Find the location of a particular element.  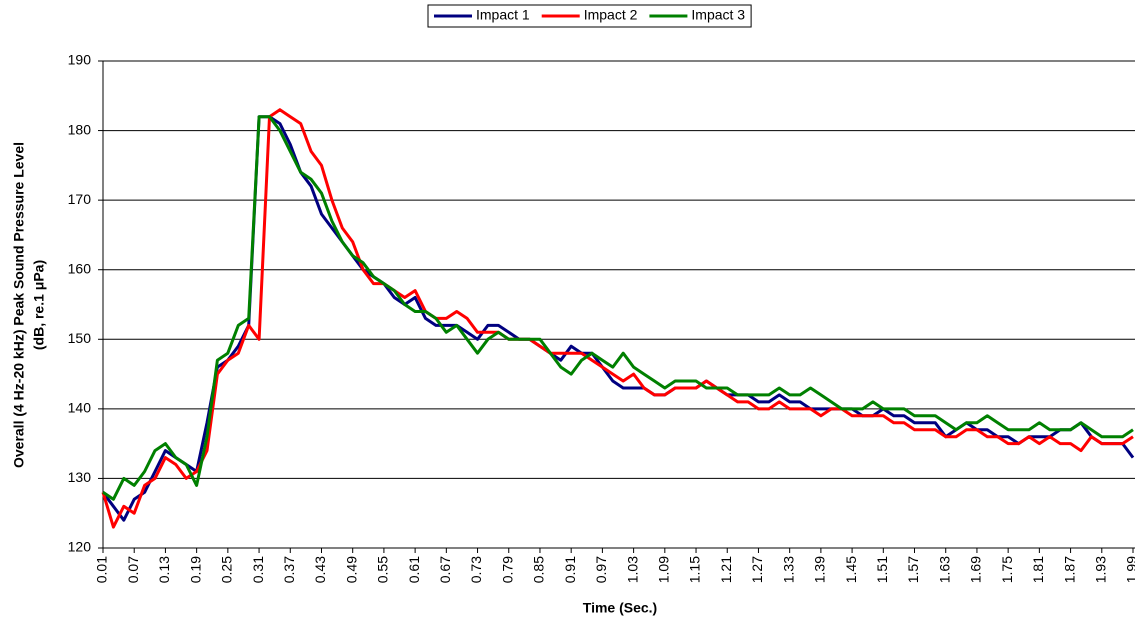

x-tick-label: 1.75 is located at coordinates (1007, 569).